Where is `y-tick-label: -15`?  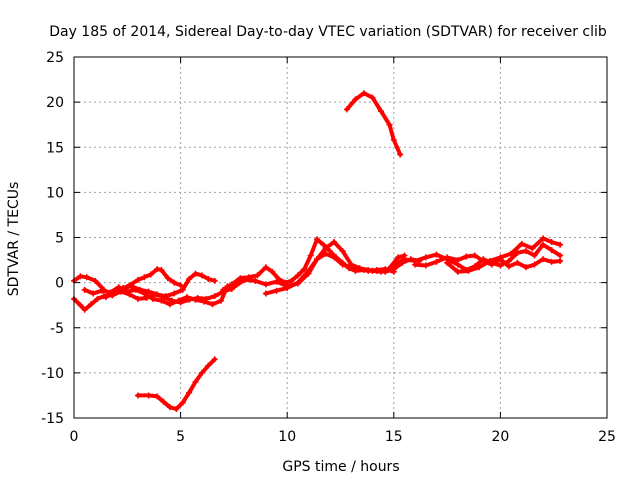 y-tick-label: -15 is located at coordinates (52, 419).